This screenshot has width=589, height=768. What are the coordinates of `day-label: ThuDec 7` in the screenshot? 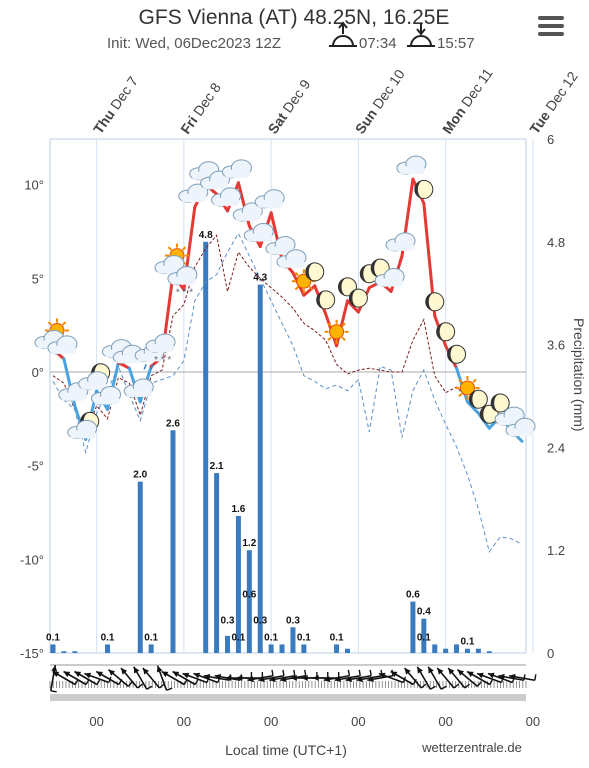 It's located at (115, 105).